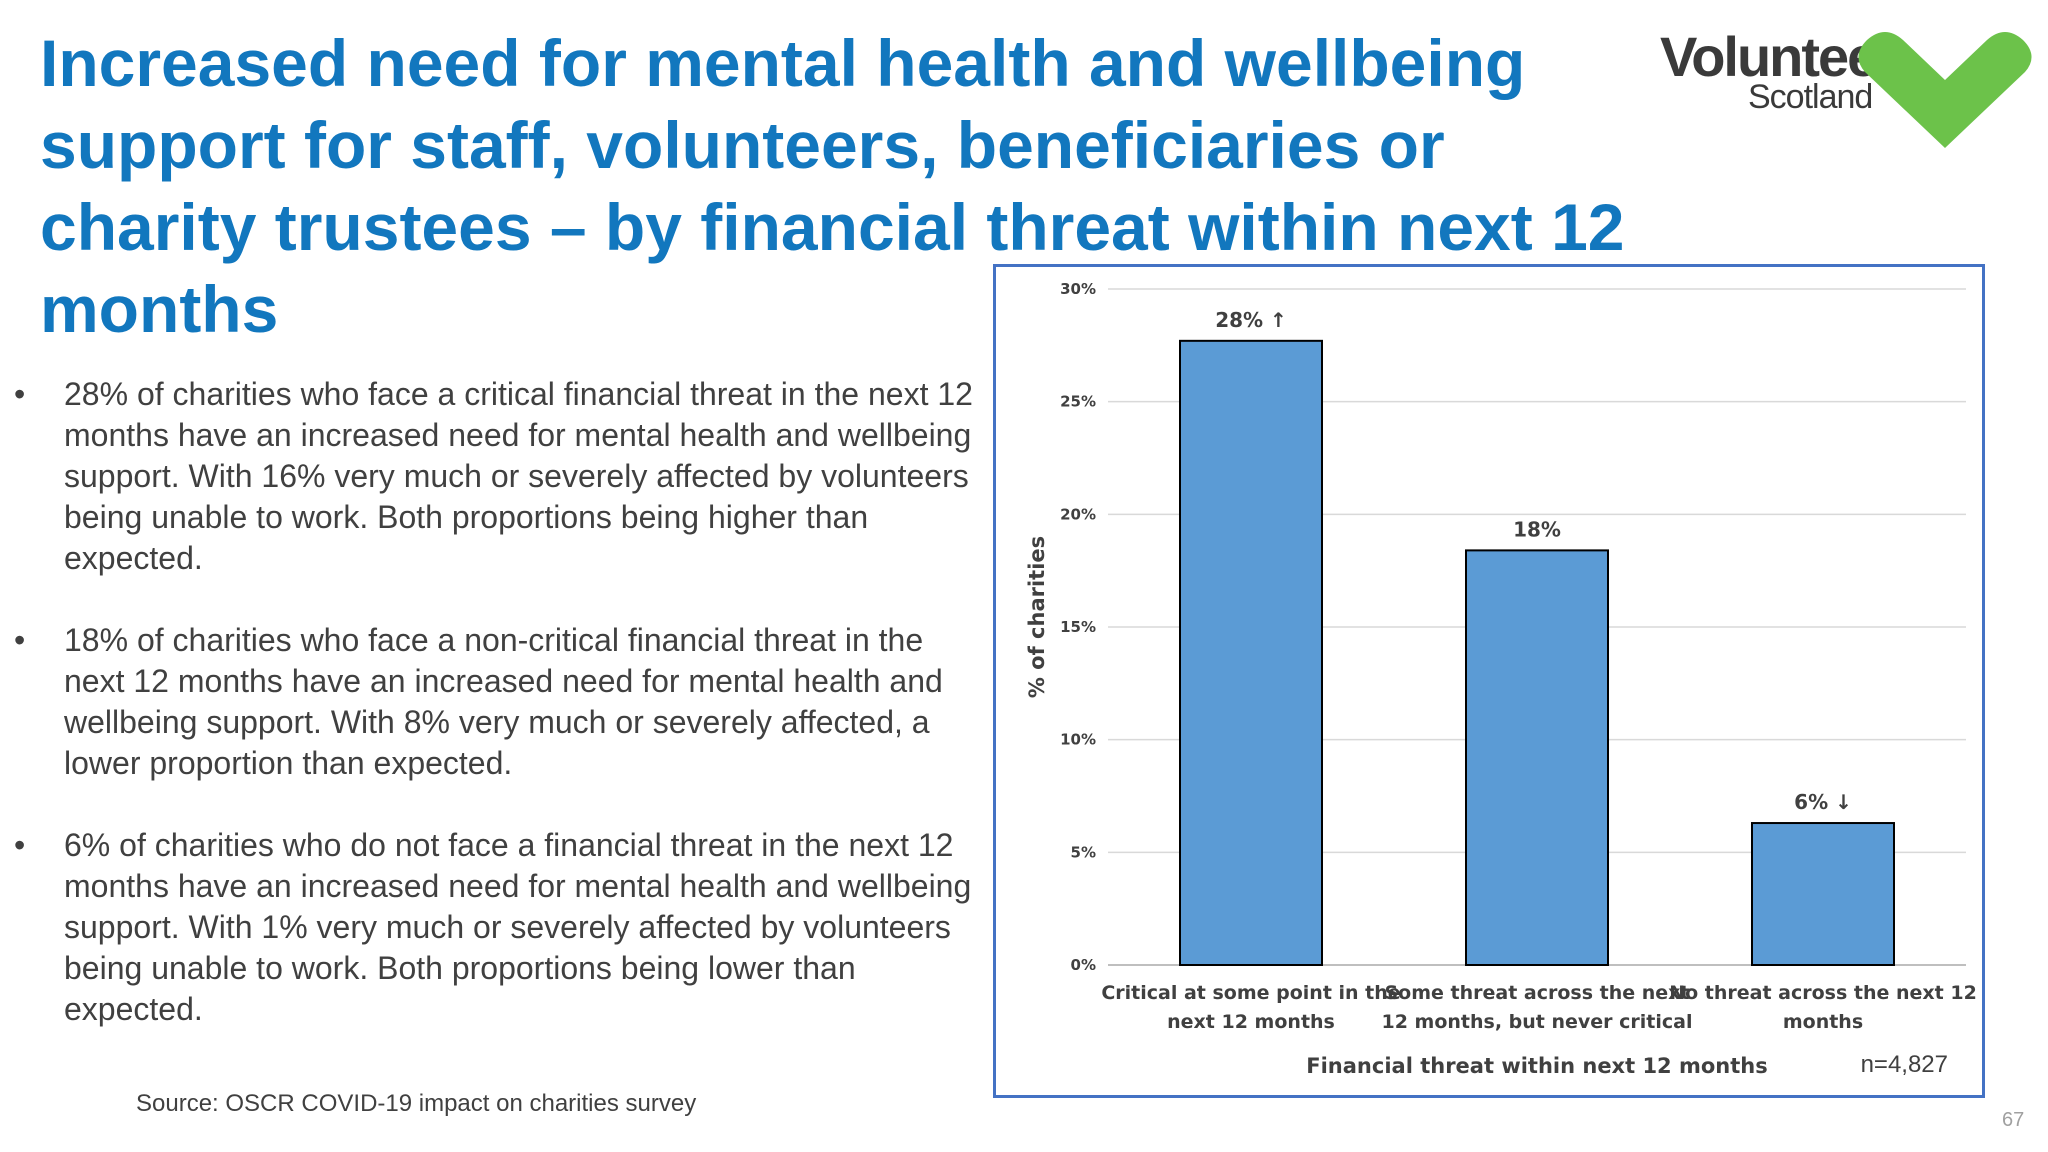 The image size is (2048, 1152). I want to click on y-tick-label: 5%, so click(1083, 852).